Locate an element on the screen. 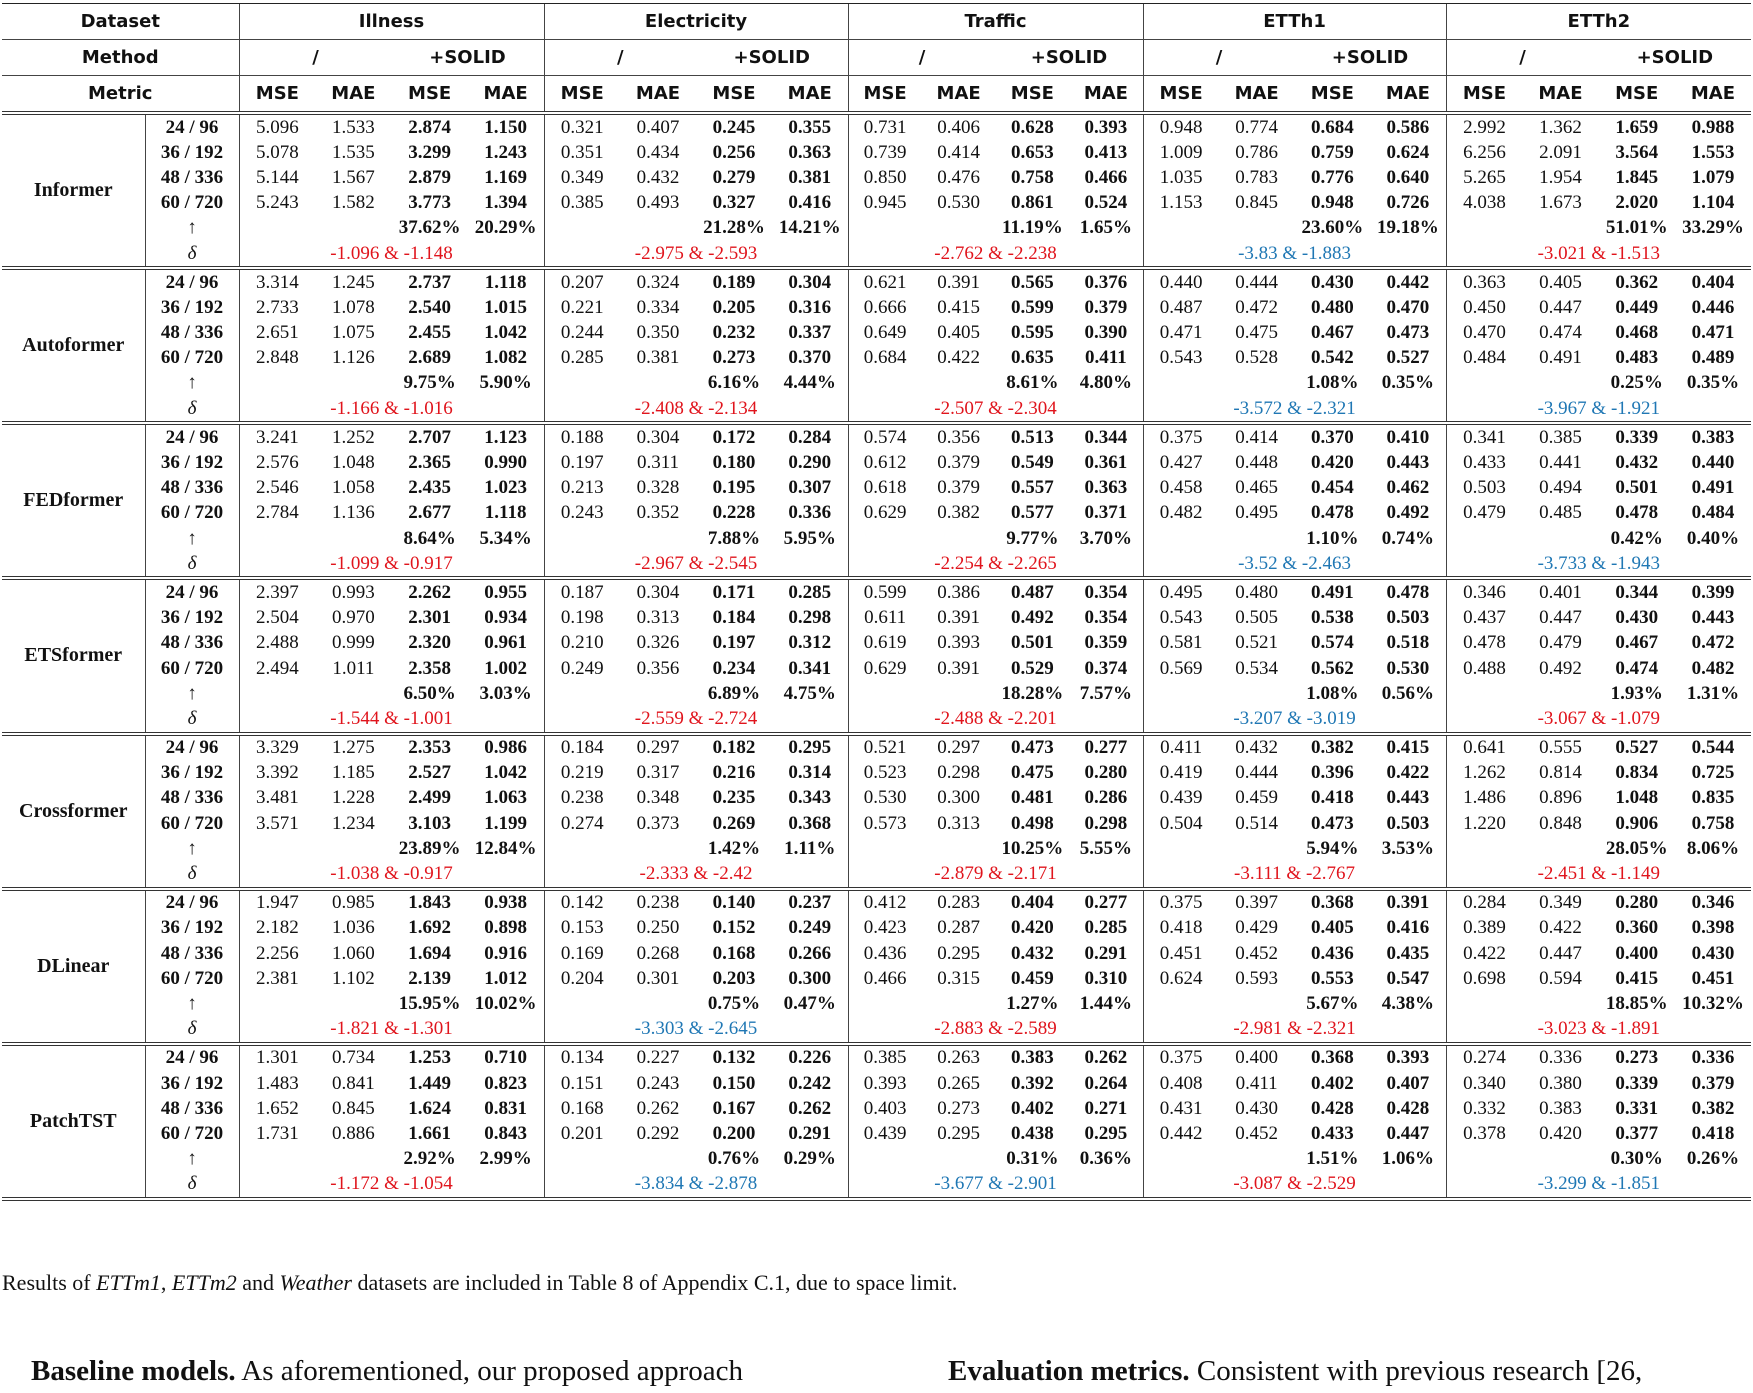  cell: 0.411 is located at coordinates (1180, 746).